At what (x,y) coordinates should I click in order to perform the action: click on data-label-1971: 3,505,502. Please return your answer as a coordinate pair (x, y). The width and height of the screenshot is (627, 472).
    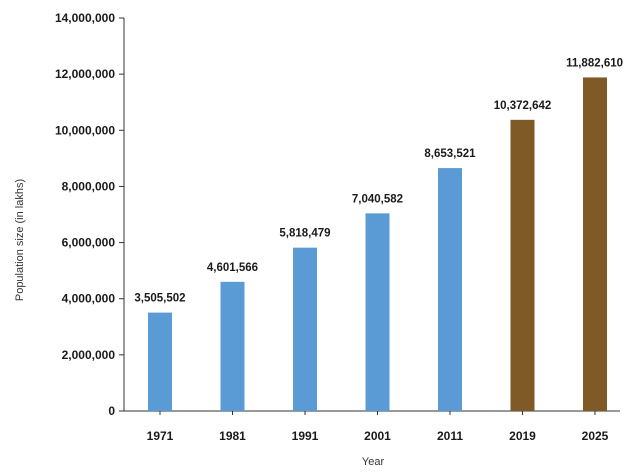
    Looking at the image, I should click on (159, 299).